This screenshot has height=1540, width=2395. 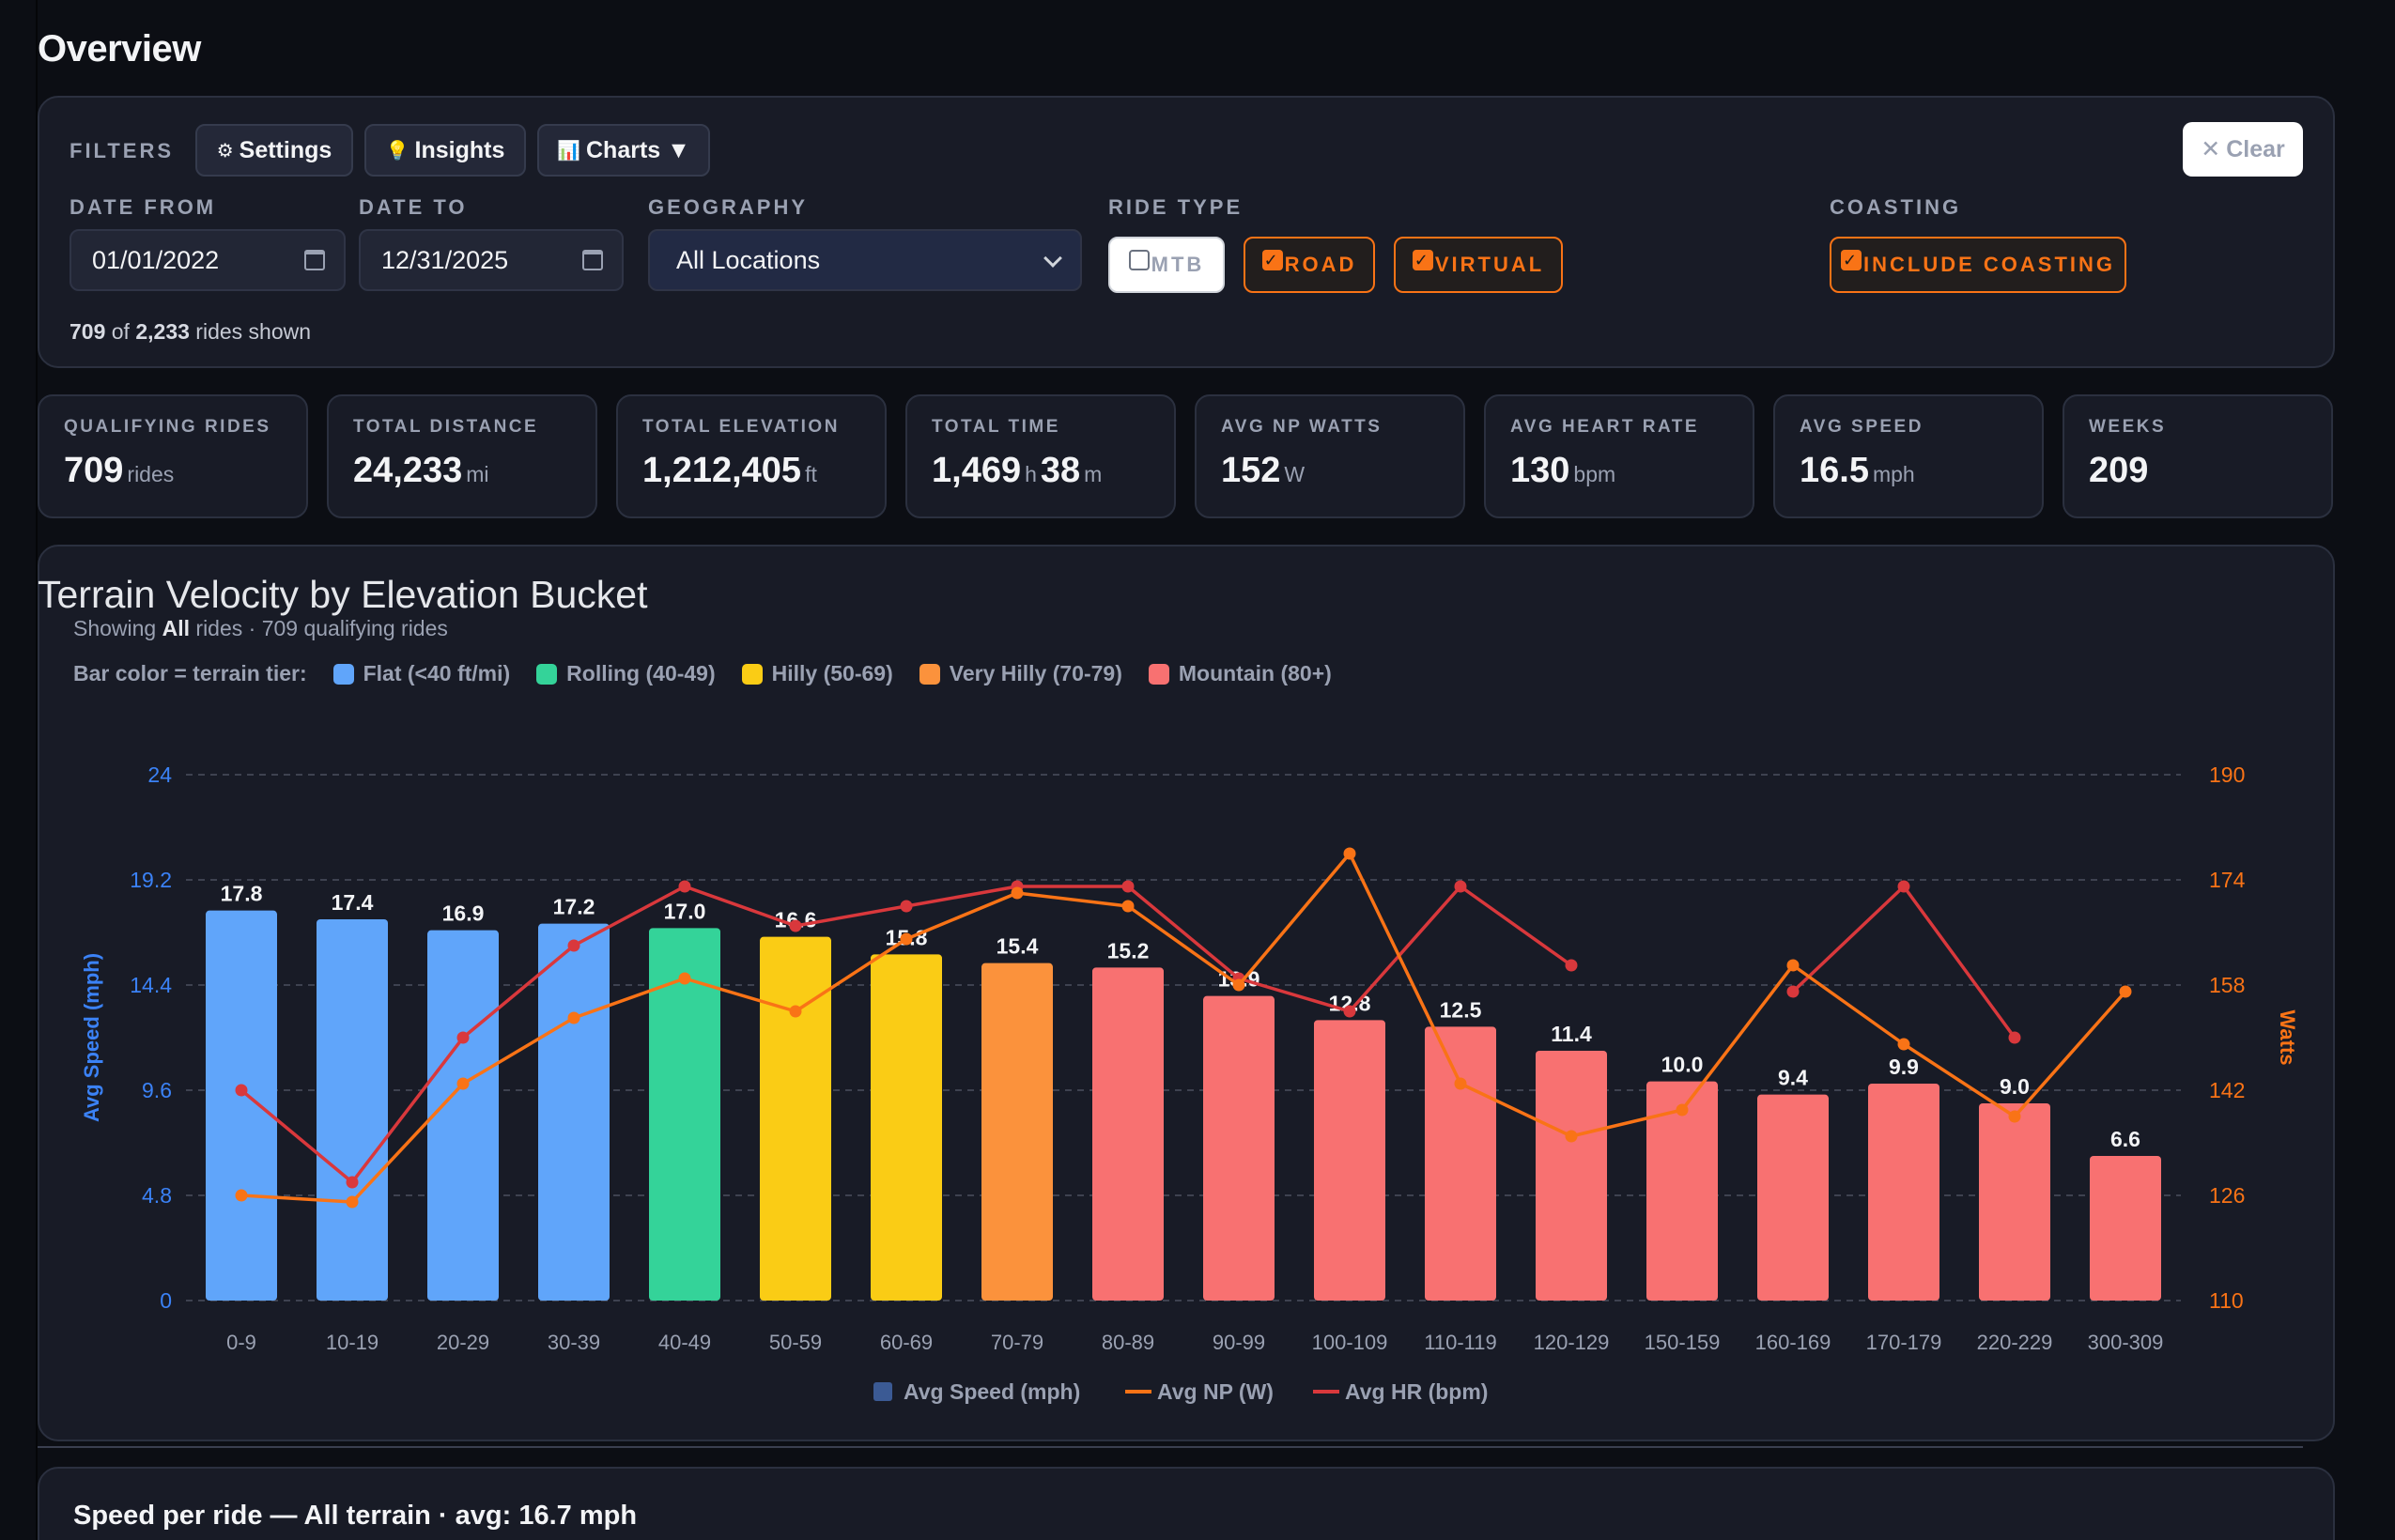 I want to click on bar-value-label: 9.0, so click(x=2015, y=1086).